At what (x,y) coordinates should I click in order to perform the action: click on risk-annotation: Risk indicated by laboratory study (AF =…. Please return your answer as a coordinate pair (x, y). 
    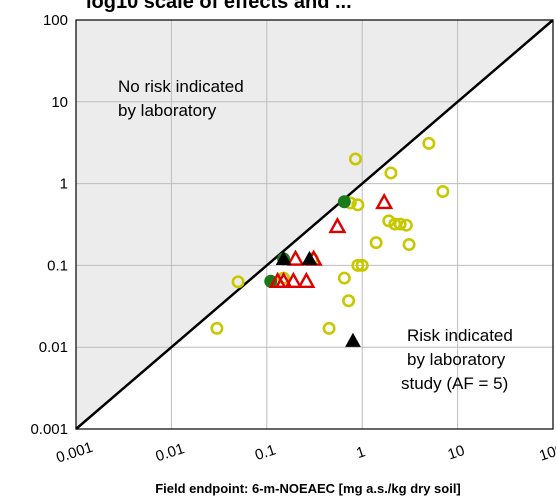
    Looking at the image, I should click on (457, 359).